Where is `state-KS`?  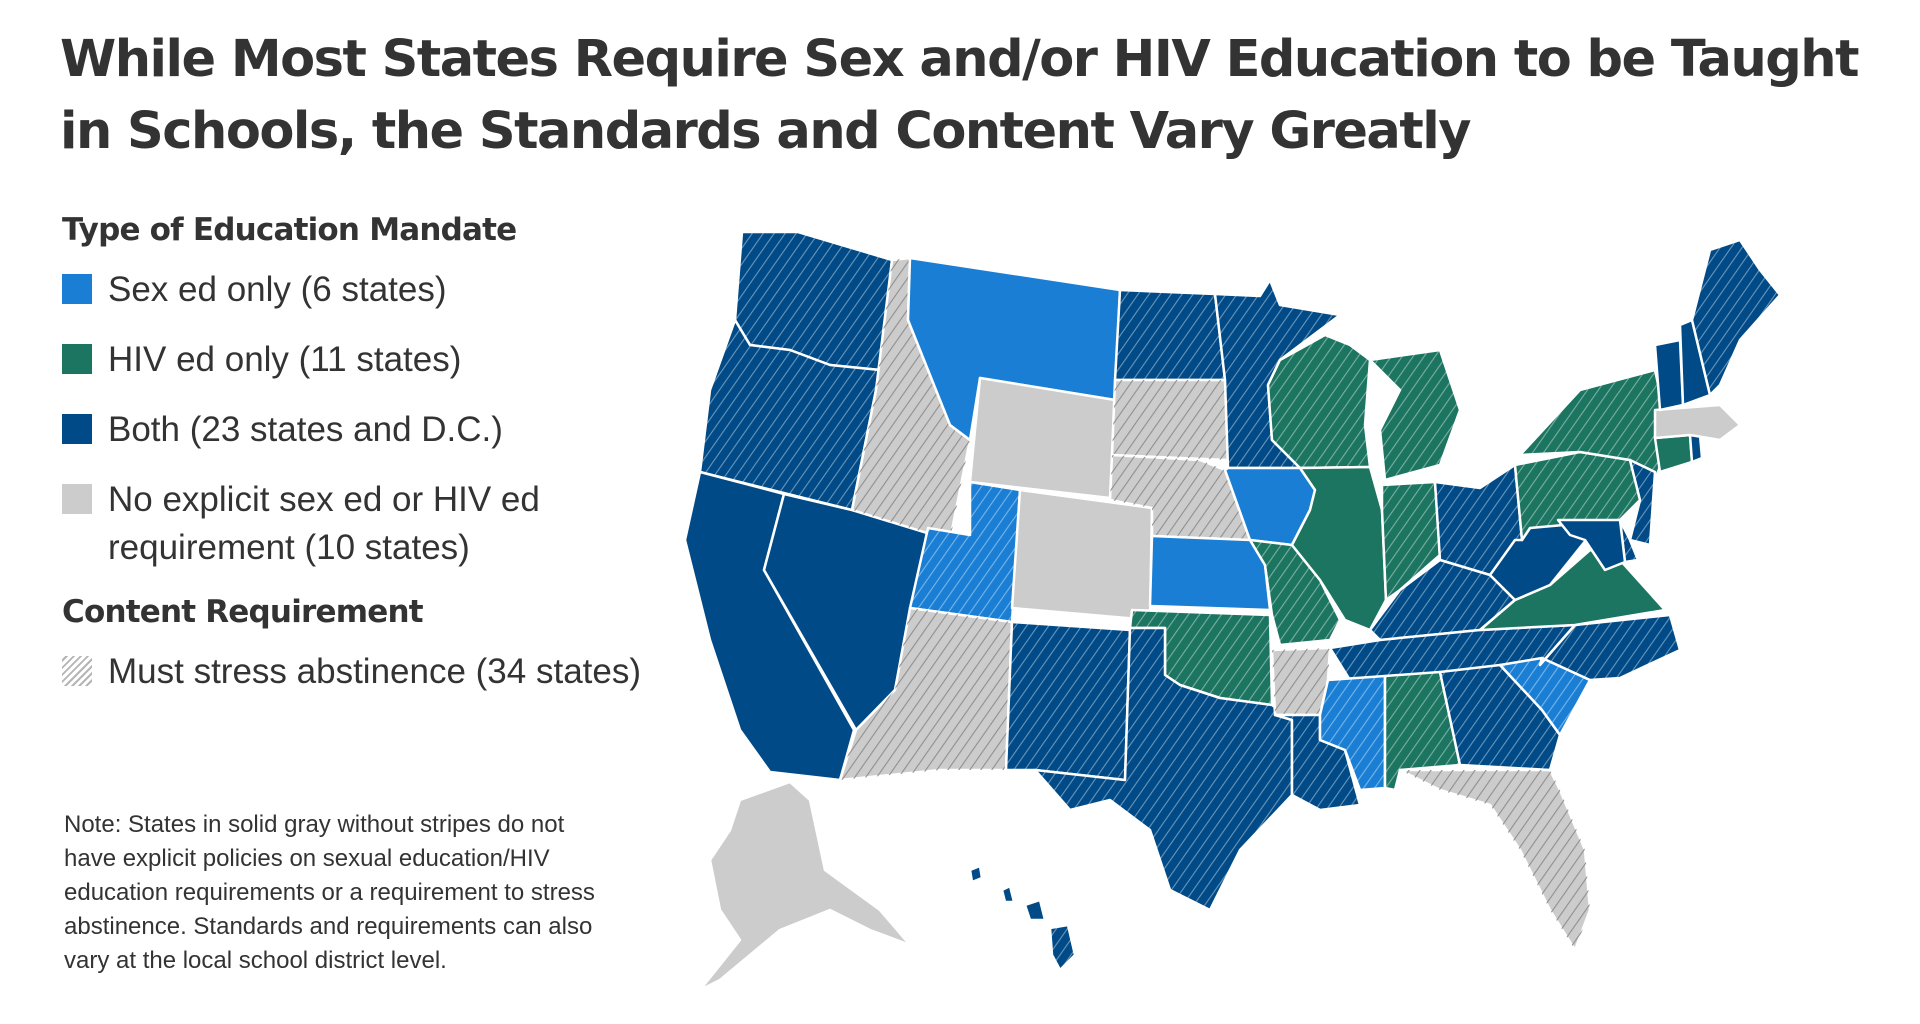 state-KS is located at coordinates (1210, 573).